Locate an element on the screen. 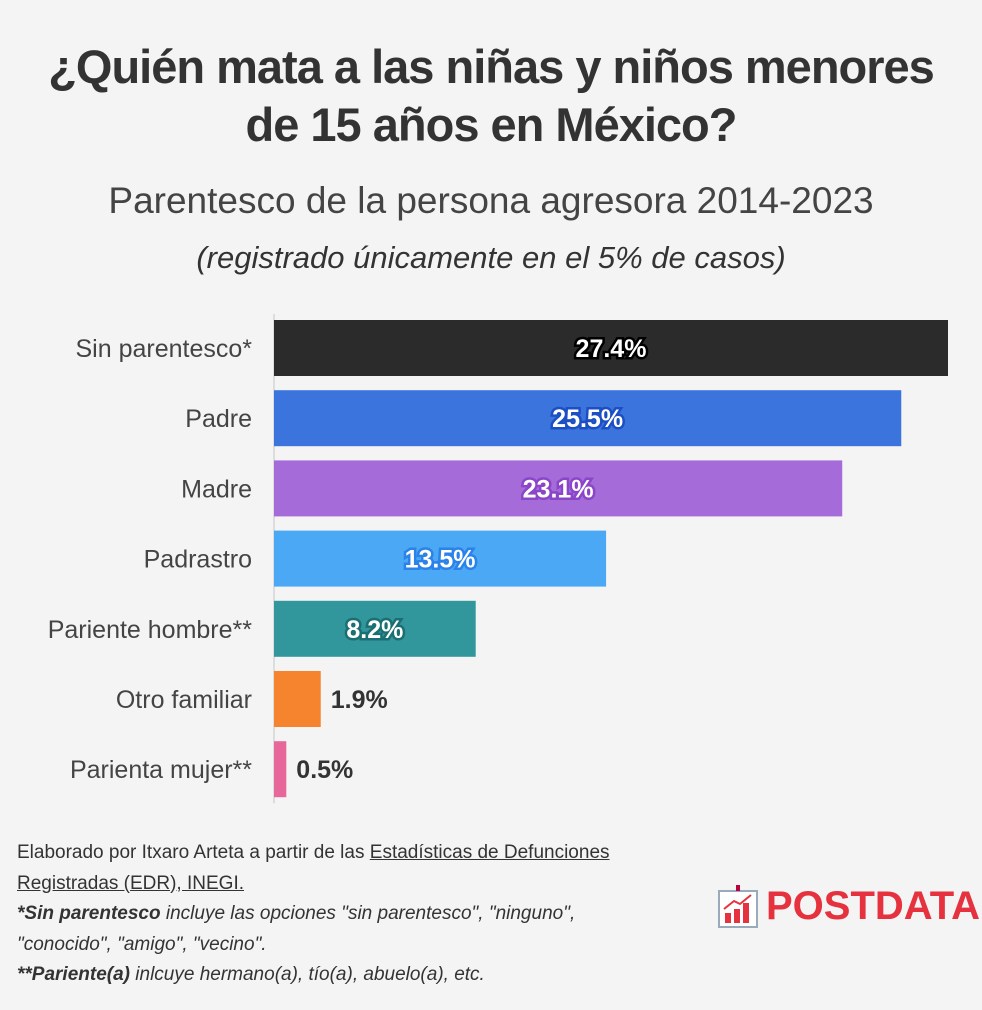 The height and width of the screenshot is (1010, 982). data-label: 0.5% is located at coordinates (324, 770).